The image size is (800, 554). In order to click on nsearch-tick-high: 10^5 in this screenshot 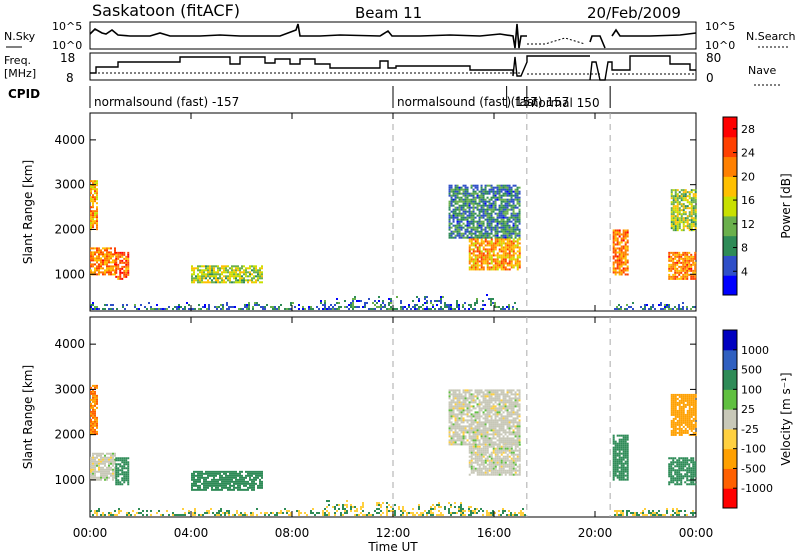, I will do `click(720, 26)`.